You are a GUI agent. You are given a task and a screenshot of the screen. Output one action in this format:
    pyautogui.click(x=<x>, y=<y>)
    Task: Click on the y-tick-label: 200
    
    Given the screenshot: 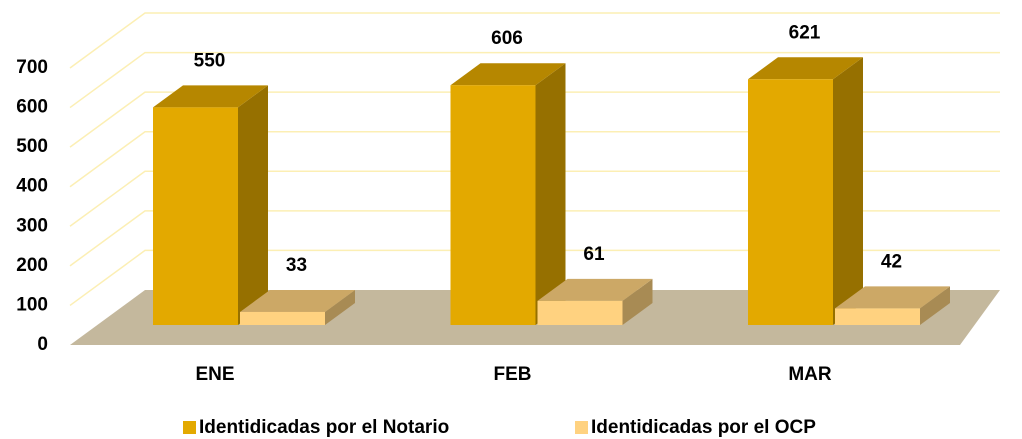 What is the action you would take?
    pyautogui.click(x=32, y=265)
    